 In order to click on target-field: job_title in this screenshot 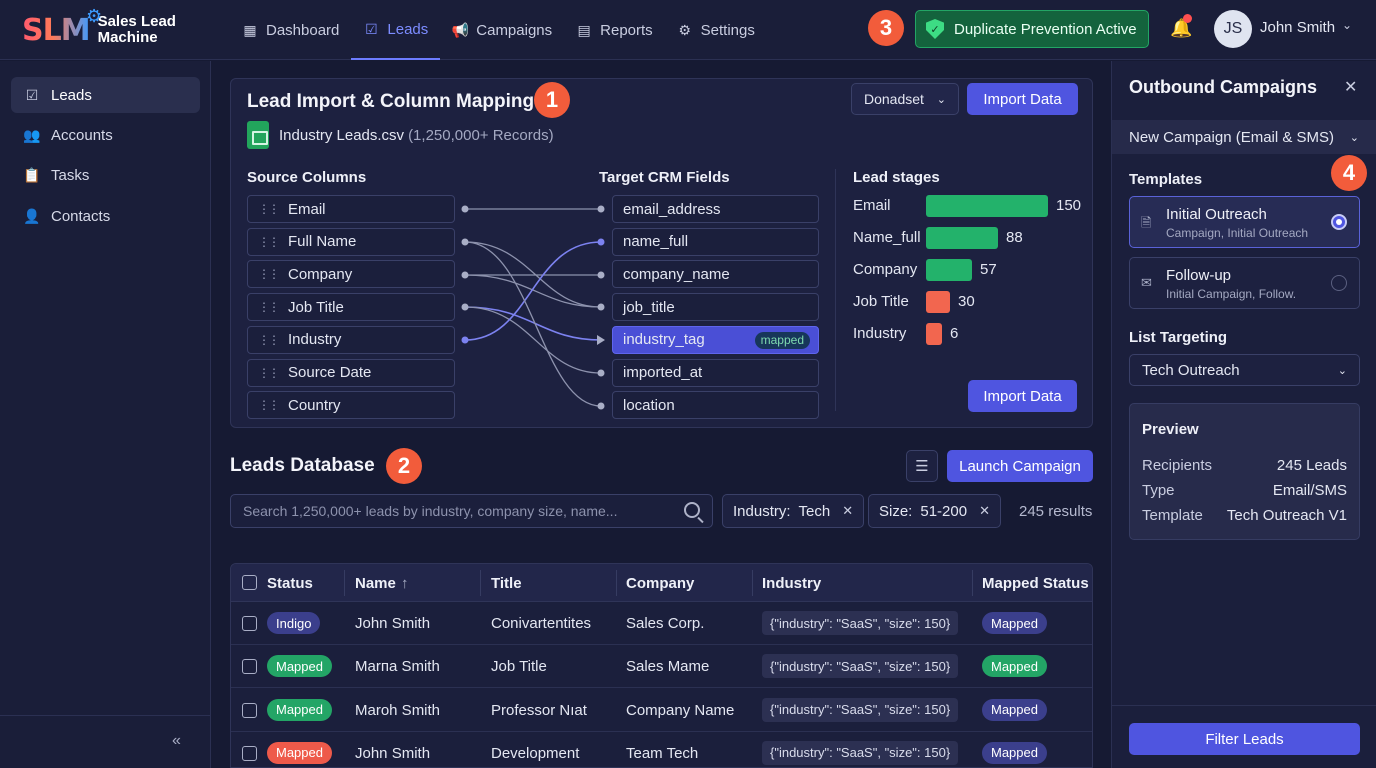, I will do `click(715, 307)`.